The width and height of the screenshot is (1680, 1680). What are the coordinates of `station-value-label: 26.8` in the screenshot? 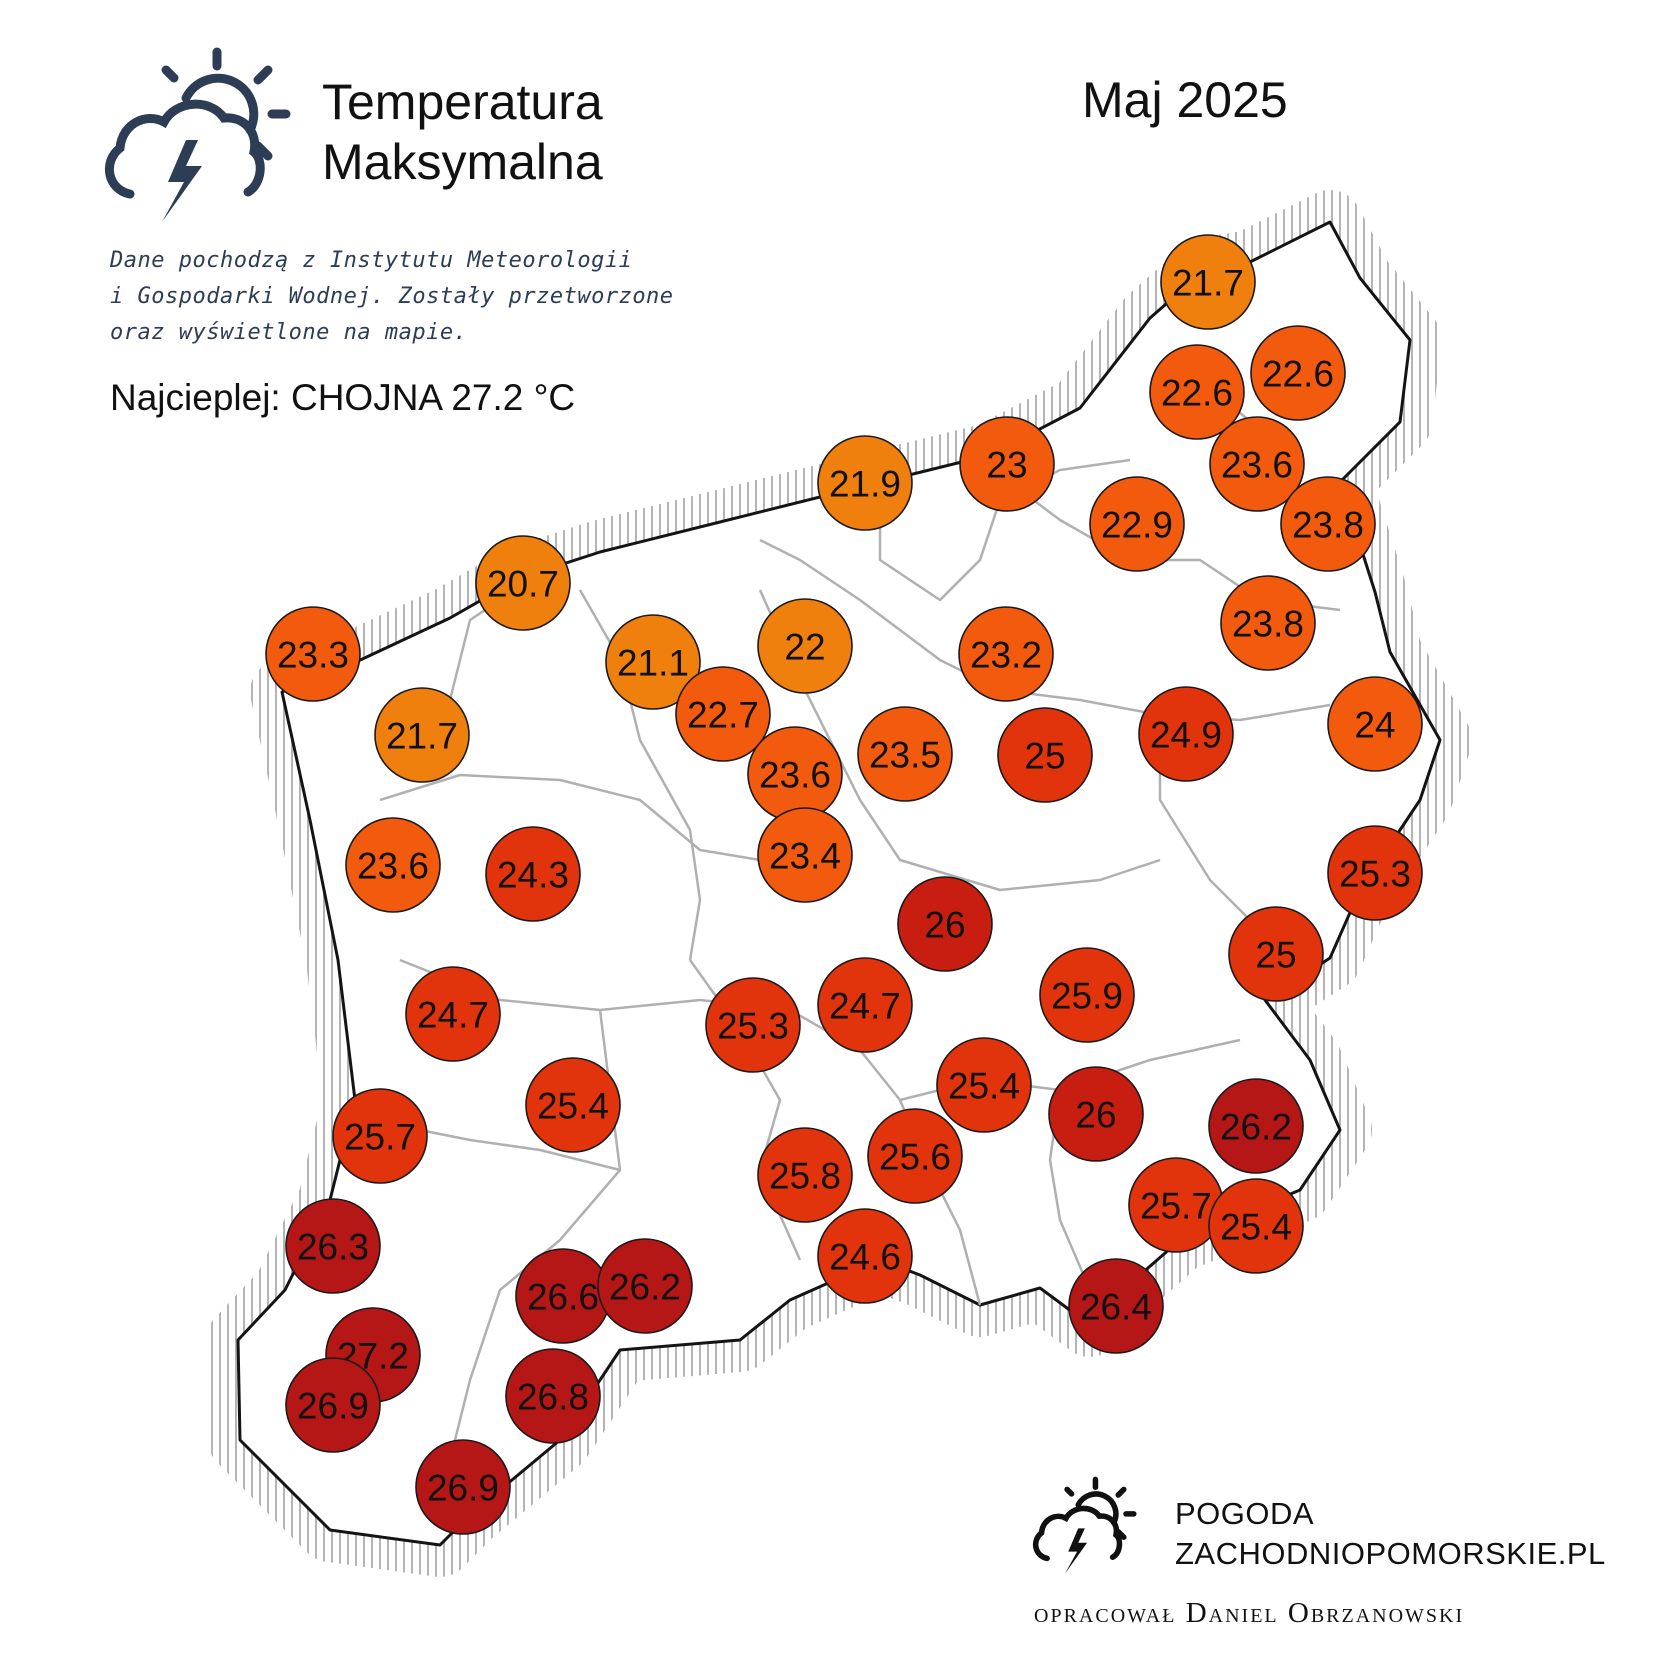 It's located at (553, 1397).